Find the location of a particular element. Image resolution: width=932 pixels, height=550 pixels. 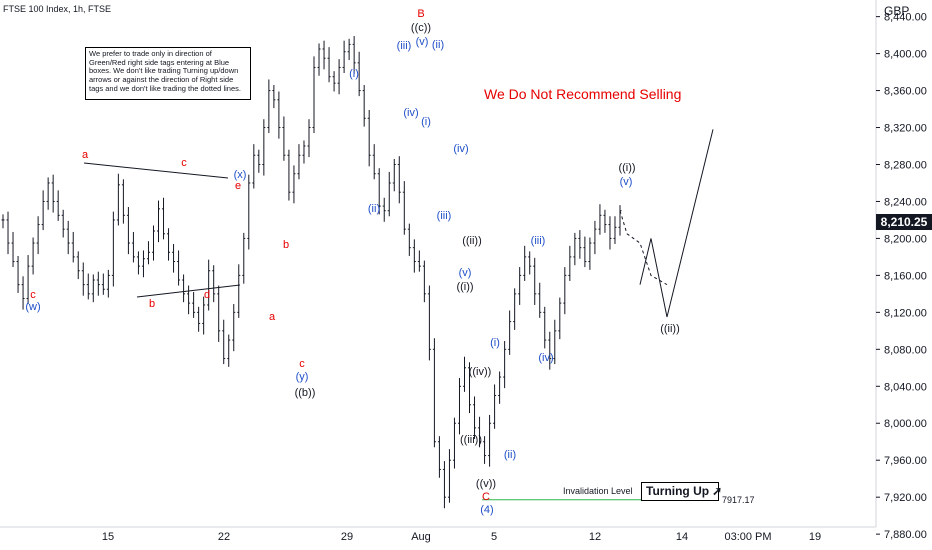

current-price-tag: 8,210.25 is located at coordinates (904, 222).